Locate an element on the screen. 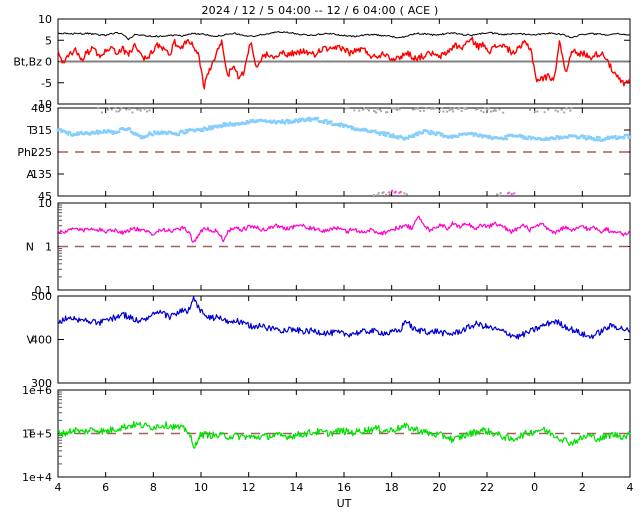  ytick-velocity-1: 400 is located at coordinates (41, 340).